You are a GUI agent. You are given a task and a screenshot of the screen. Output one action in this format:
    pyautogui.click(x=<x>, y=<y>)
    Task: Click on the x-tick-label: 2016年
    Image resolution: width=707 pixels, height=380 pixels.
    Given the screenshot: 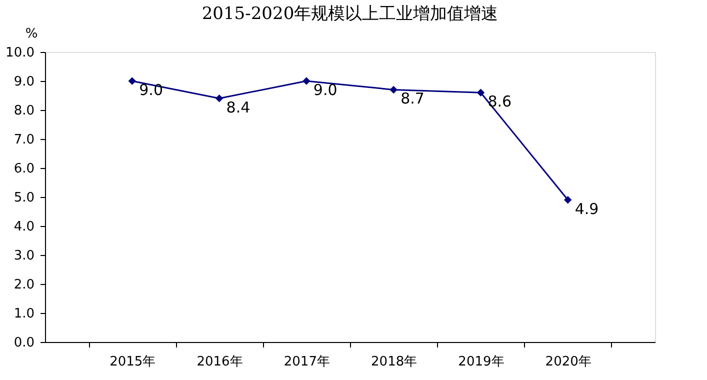 What is the action you would take?
    pyautogui.click(x=219, y=362)
    